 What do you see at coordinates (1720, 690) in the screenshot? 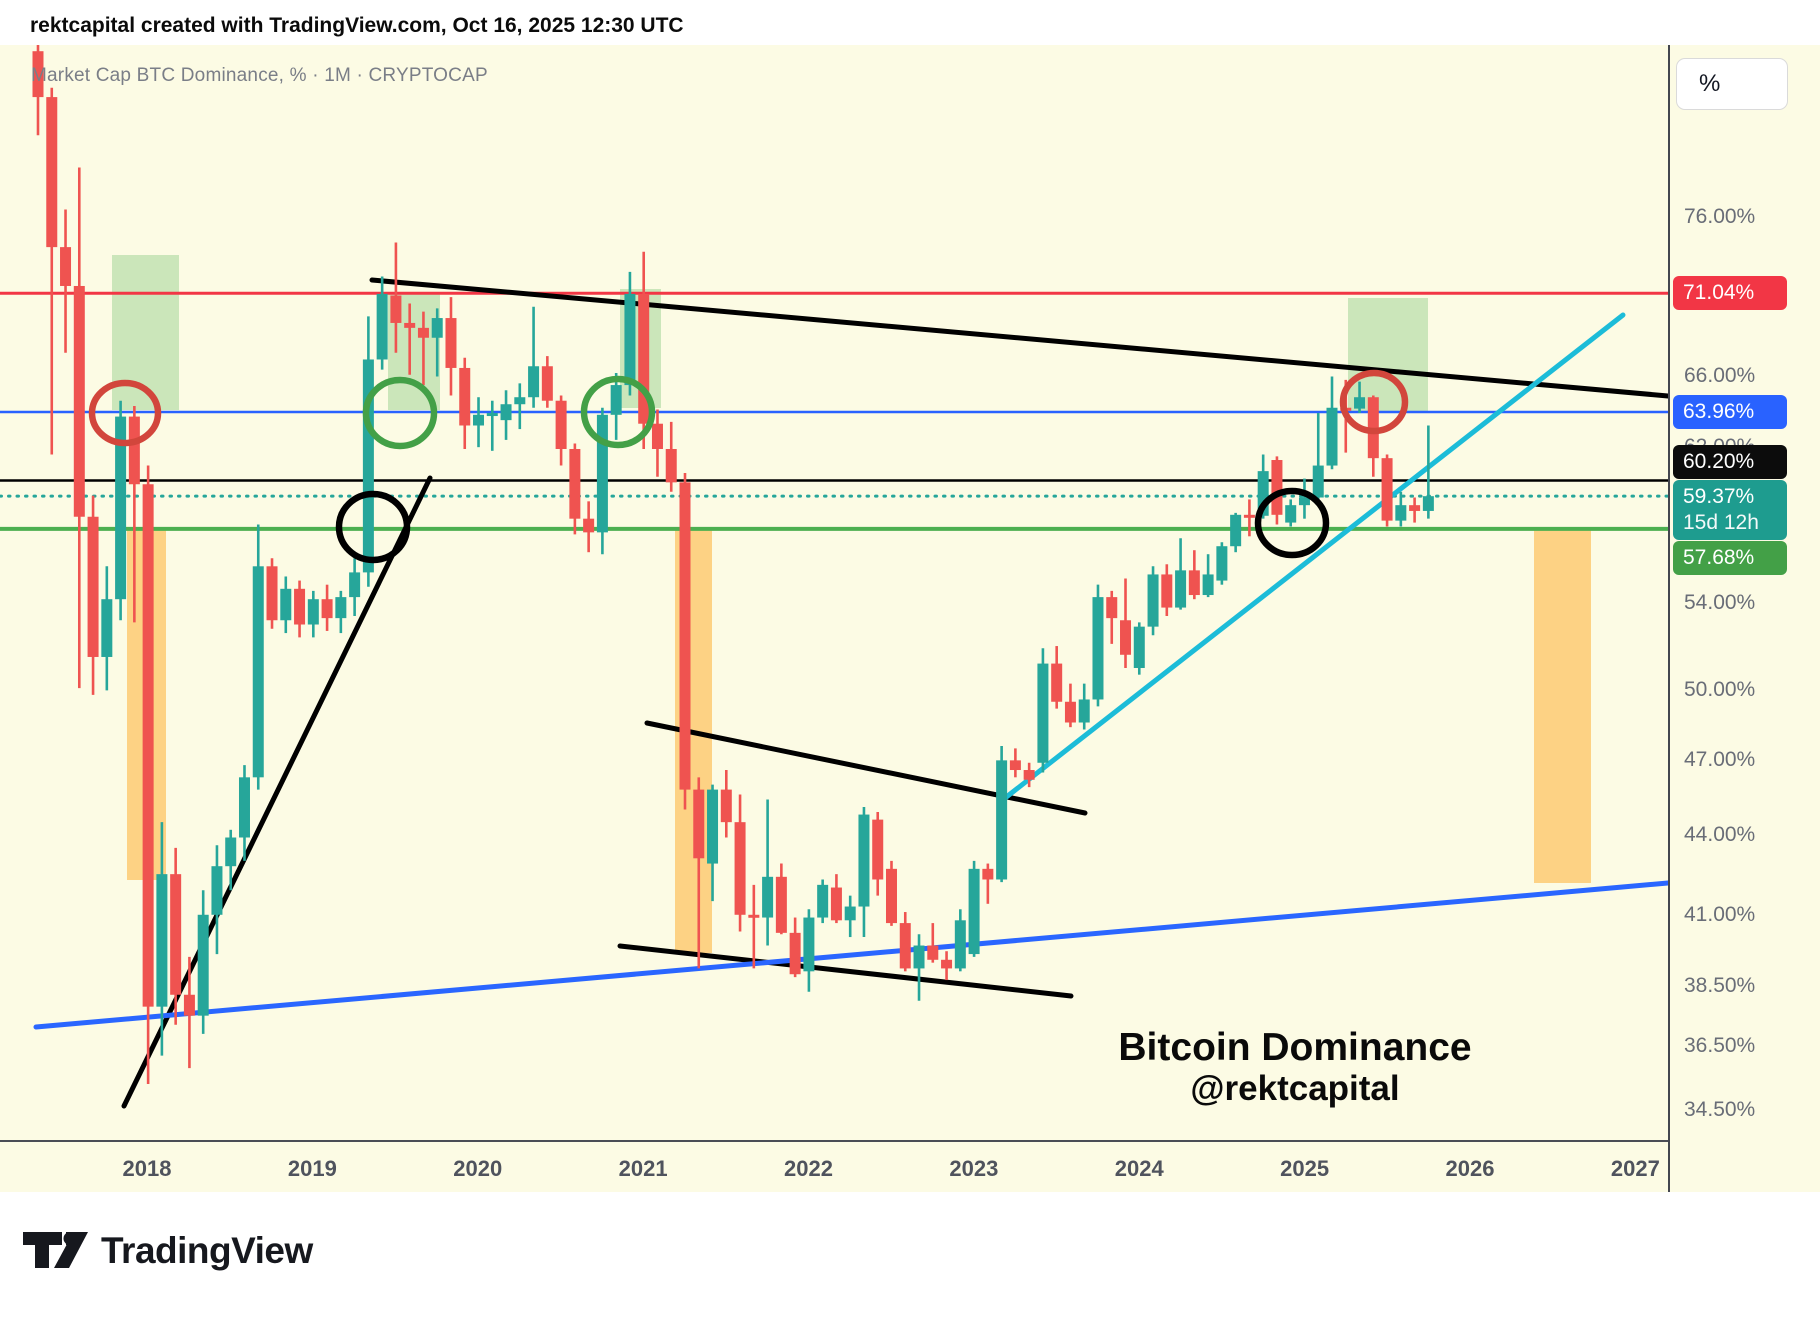
I see `price-tick-label: 50.00%` at bounding box center [1720, 690].